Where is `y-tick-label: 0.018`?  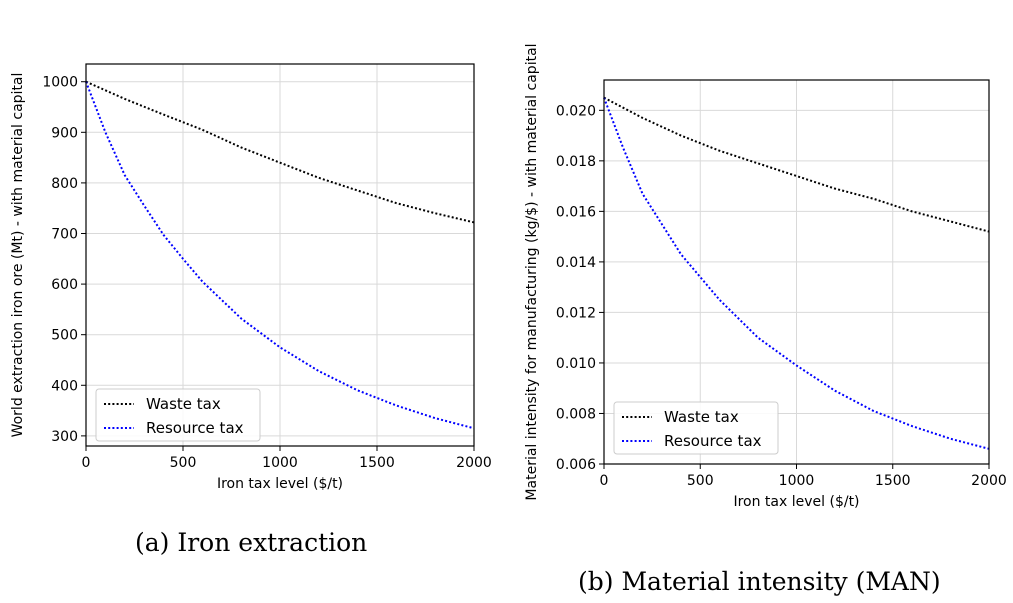 y-tick-label: 0.018 is located at coordinates (576, 162).